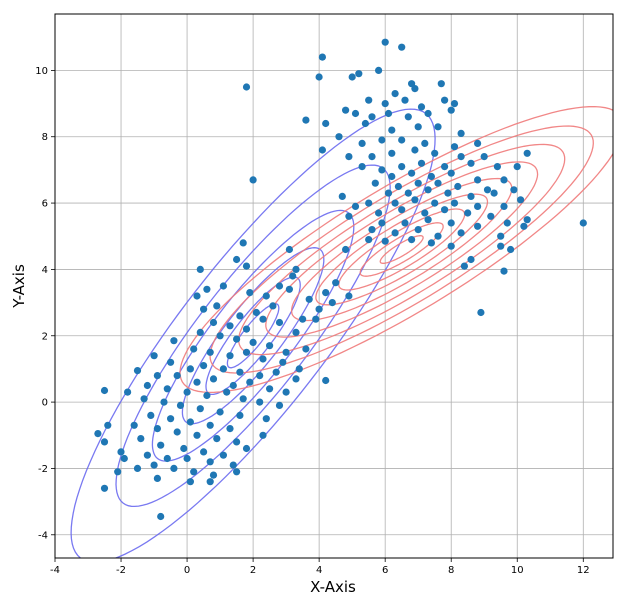  What do you see at coordinates (45, 403) in the screenshot?
I see `y-tick-label: 0` at bounding box center [45, 403].